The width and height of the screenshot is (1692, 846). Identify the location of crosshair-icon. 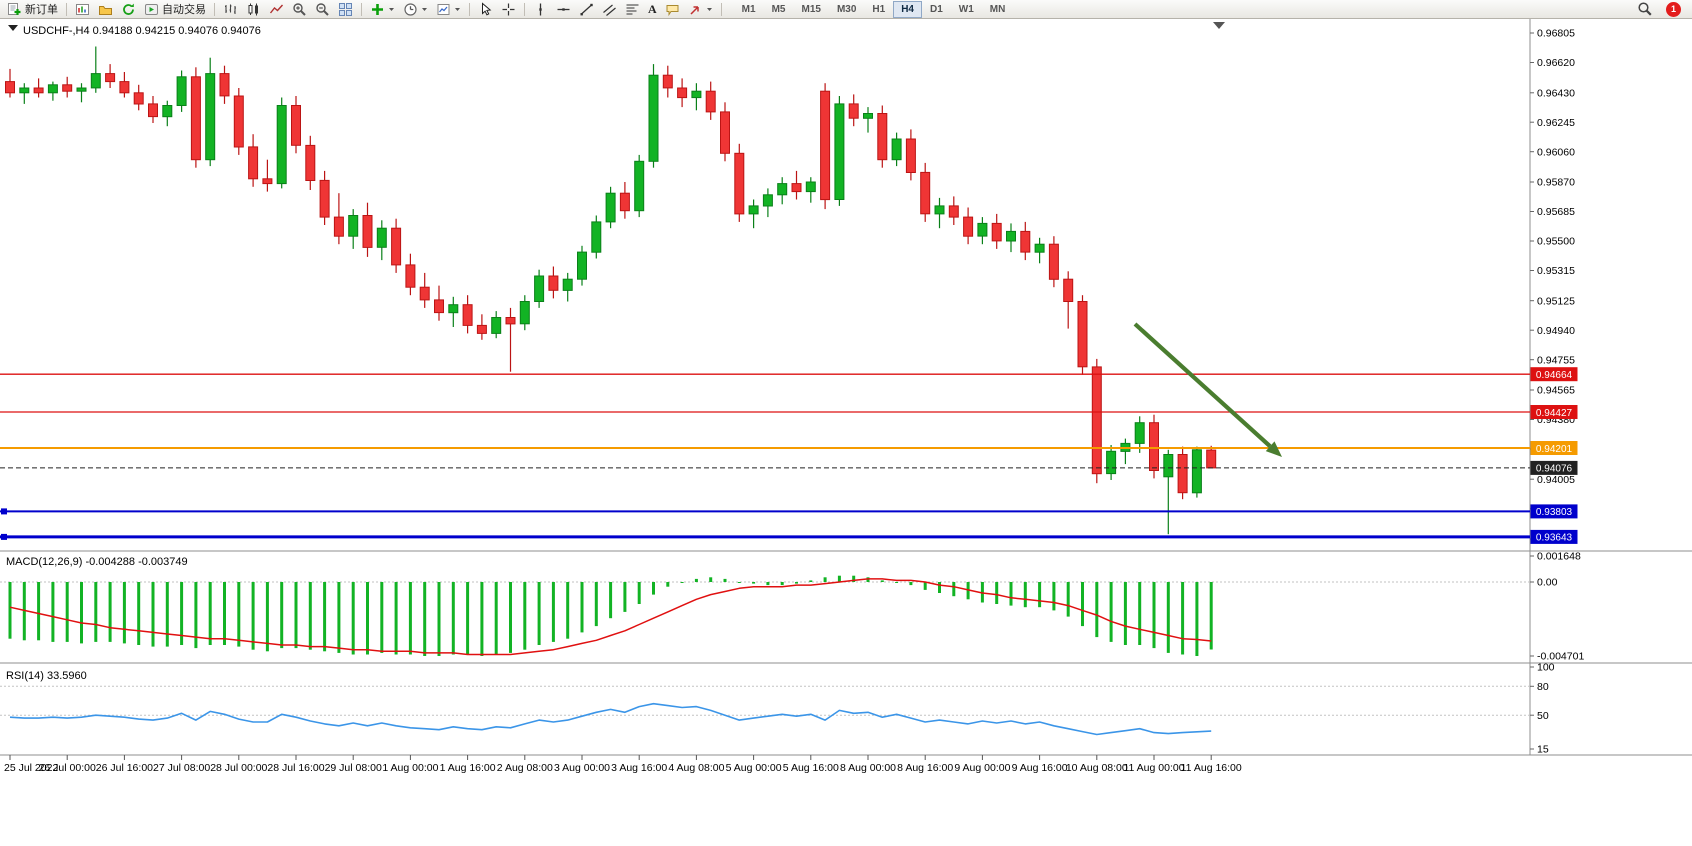
(508, 9).